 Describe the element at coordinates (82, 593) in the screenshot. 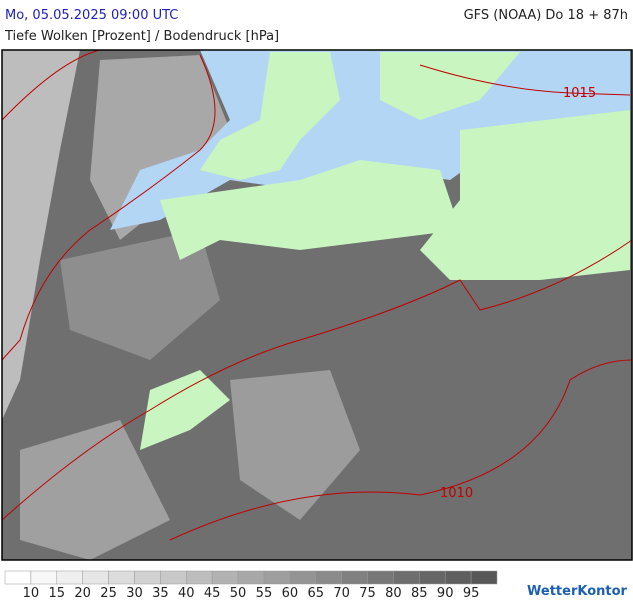

I see `legend-label: 20` at that location.